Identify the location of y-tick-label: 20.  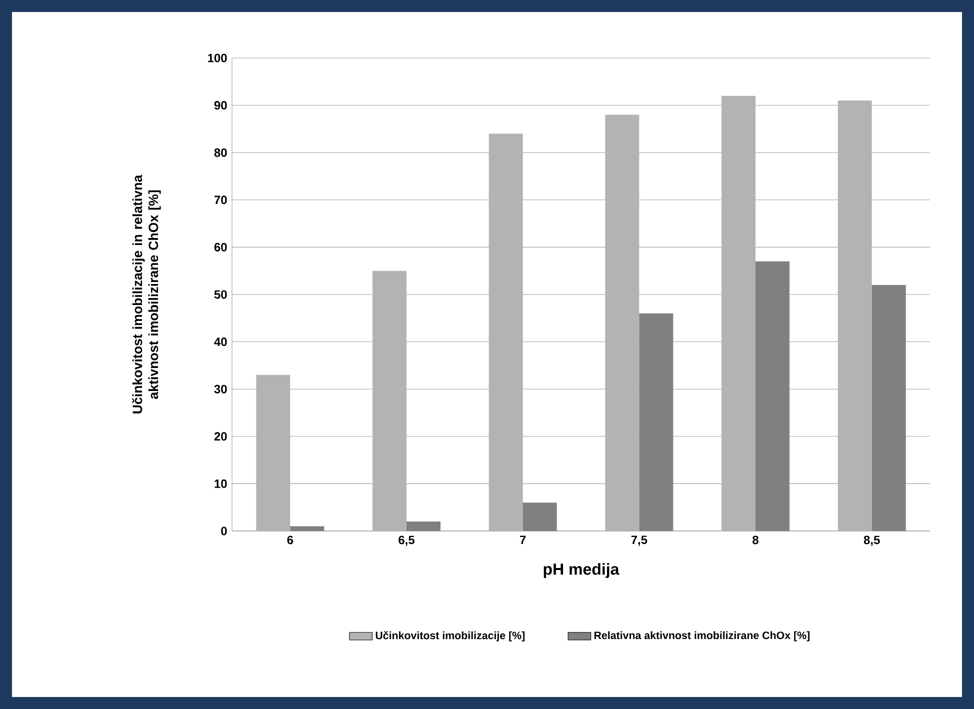
(220, 436).